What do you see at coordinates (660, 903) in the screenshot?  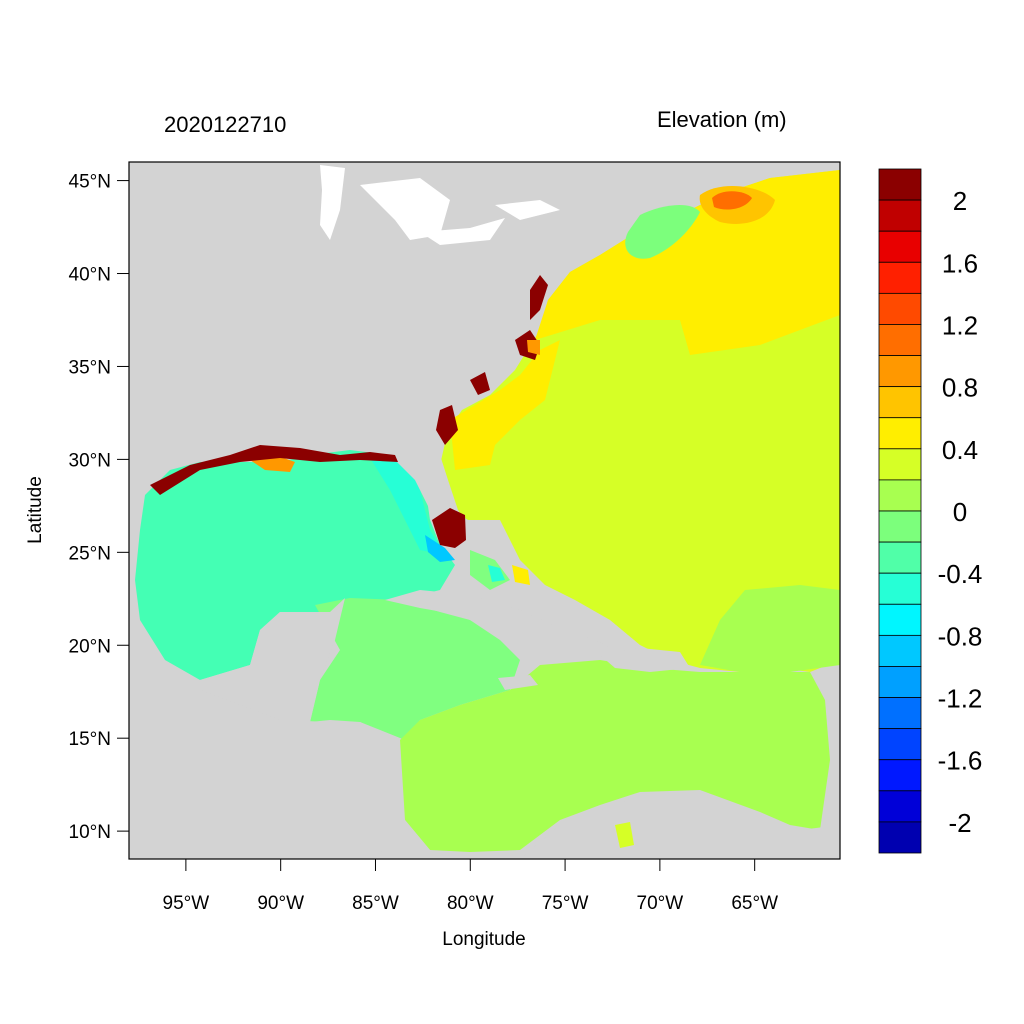 I see `lon-tick-label: 70°W` at bounding box center [660, 903].